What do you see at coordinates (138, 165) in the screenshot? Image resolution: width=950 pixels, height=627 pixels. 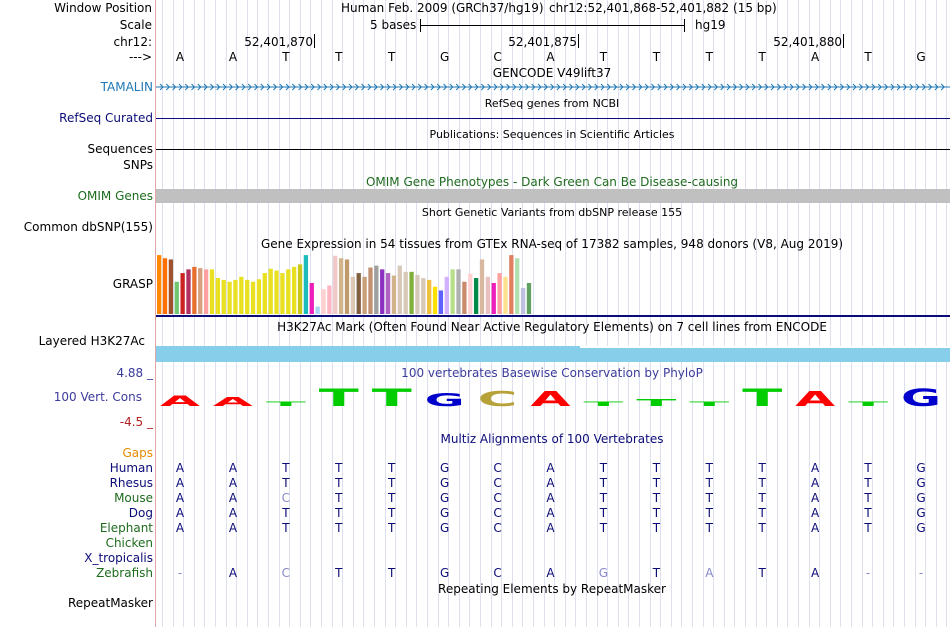 I see `snps-label: SNPs` at bounding box center [138, 165].